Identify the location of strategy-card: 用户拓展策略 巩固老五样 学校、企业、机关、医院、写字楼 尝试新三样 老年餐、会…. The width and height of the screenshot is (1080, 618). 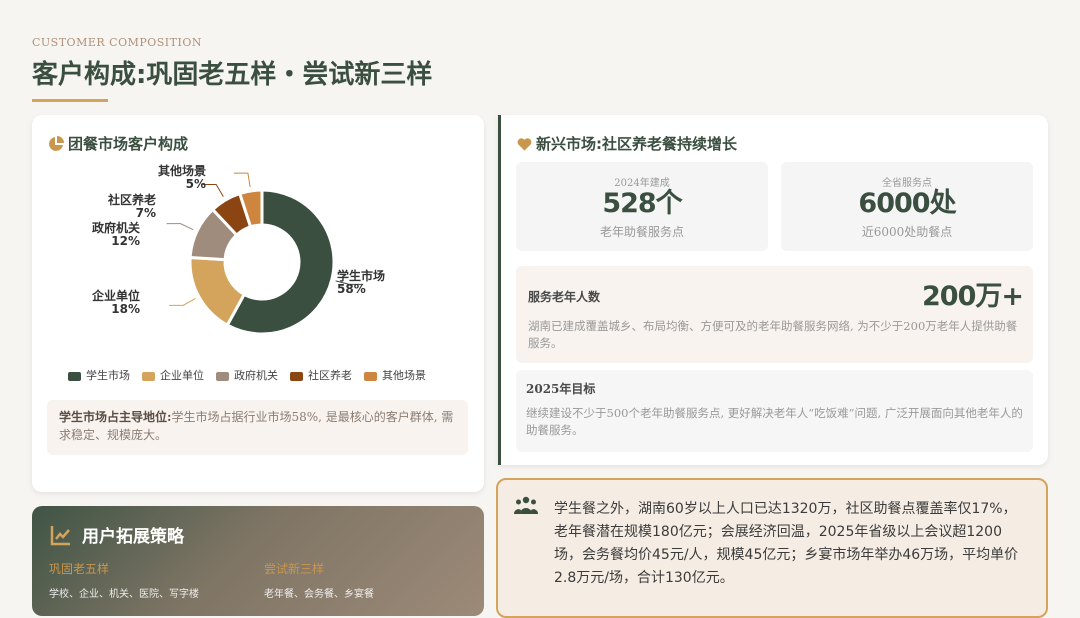
(258, 561).